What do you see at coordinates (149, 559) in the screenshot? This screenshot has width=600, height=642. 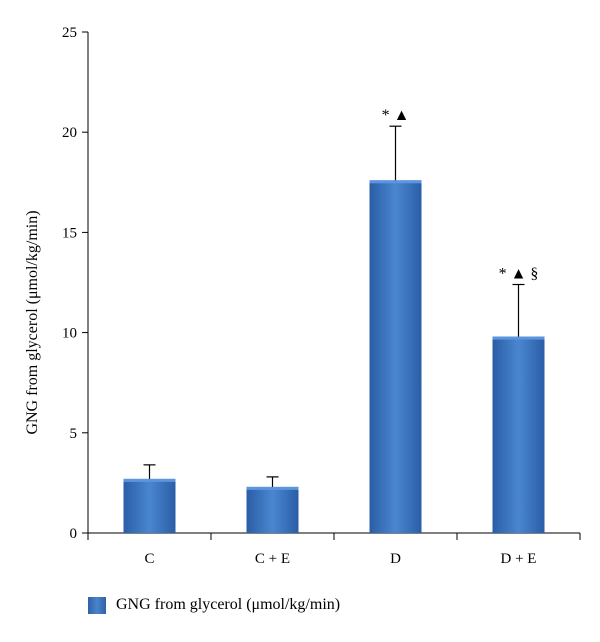 I see `x-tick-label: C` at bounding box center [149, 559].